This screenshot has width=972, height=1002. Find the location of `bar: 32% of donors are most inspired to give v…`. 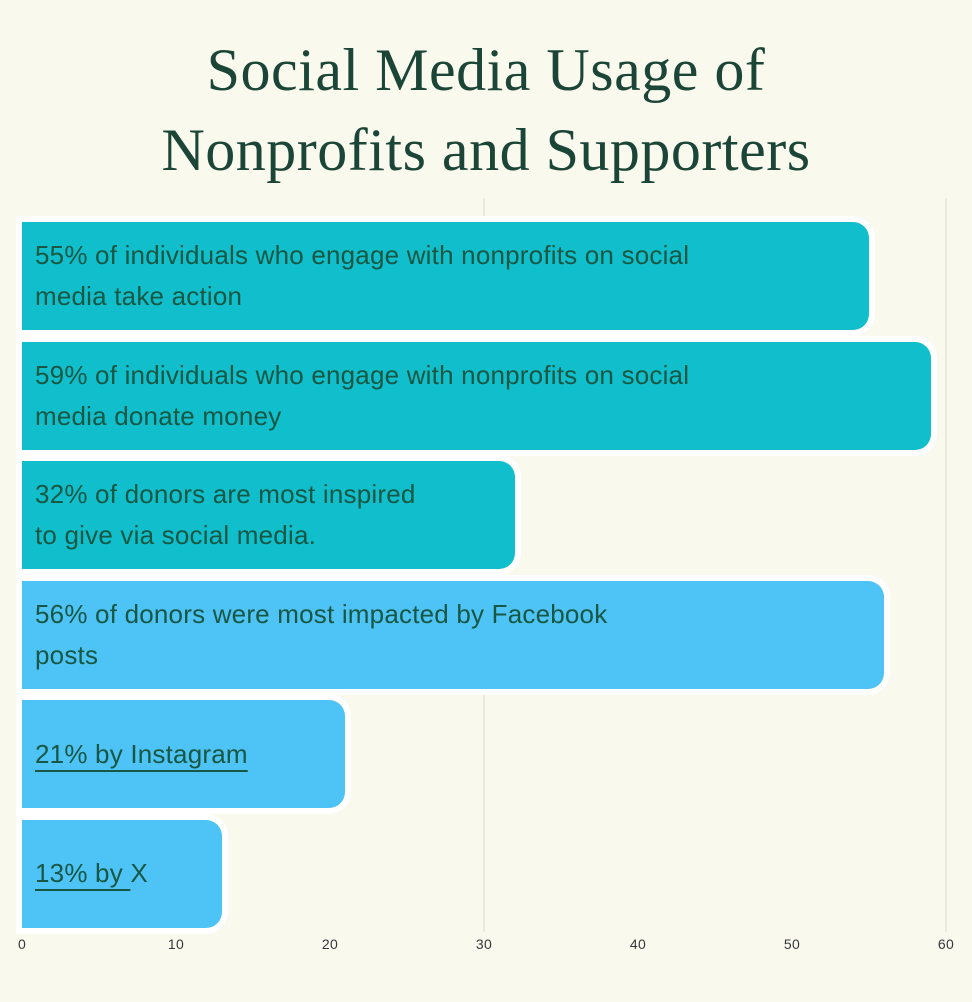

bar: 32% of donors are most inspired to give v… is located at coordinates (268, 515).